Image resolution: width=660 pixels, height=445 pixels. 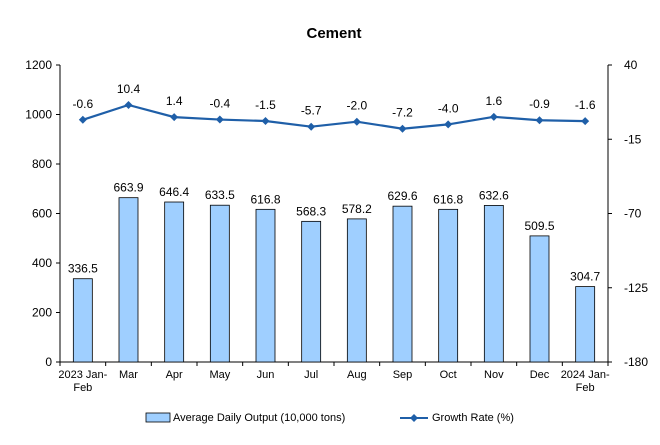 I want to click on y-right-tick-label: 40, so click(x=631, y=65).